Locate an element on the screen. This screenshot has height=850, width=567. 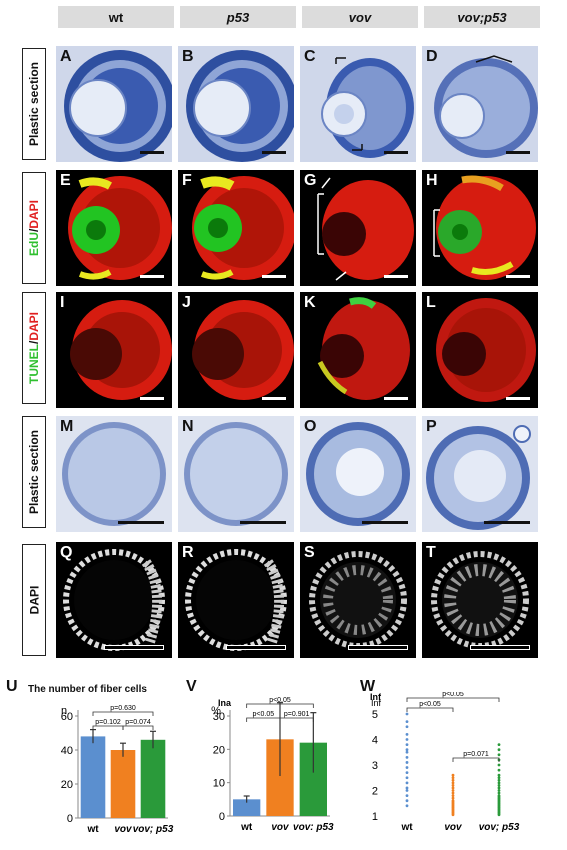
panel-r: R is located at coordinates (236, 600).